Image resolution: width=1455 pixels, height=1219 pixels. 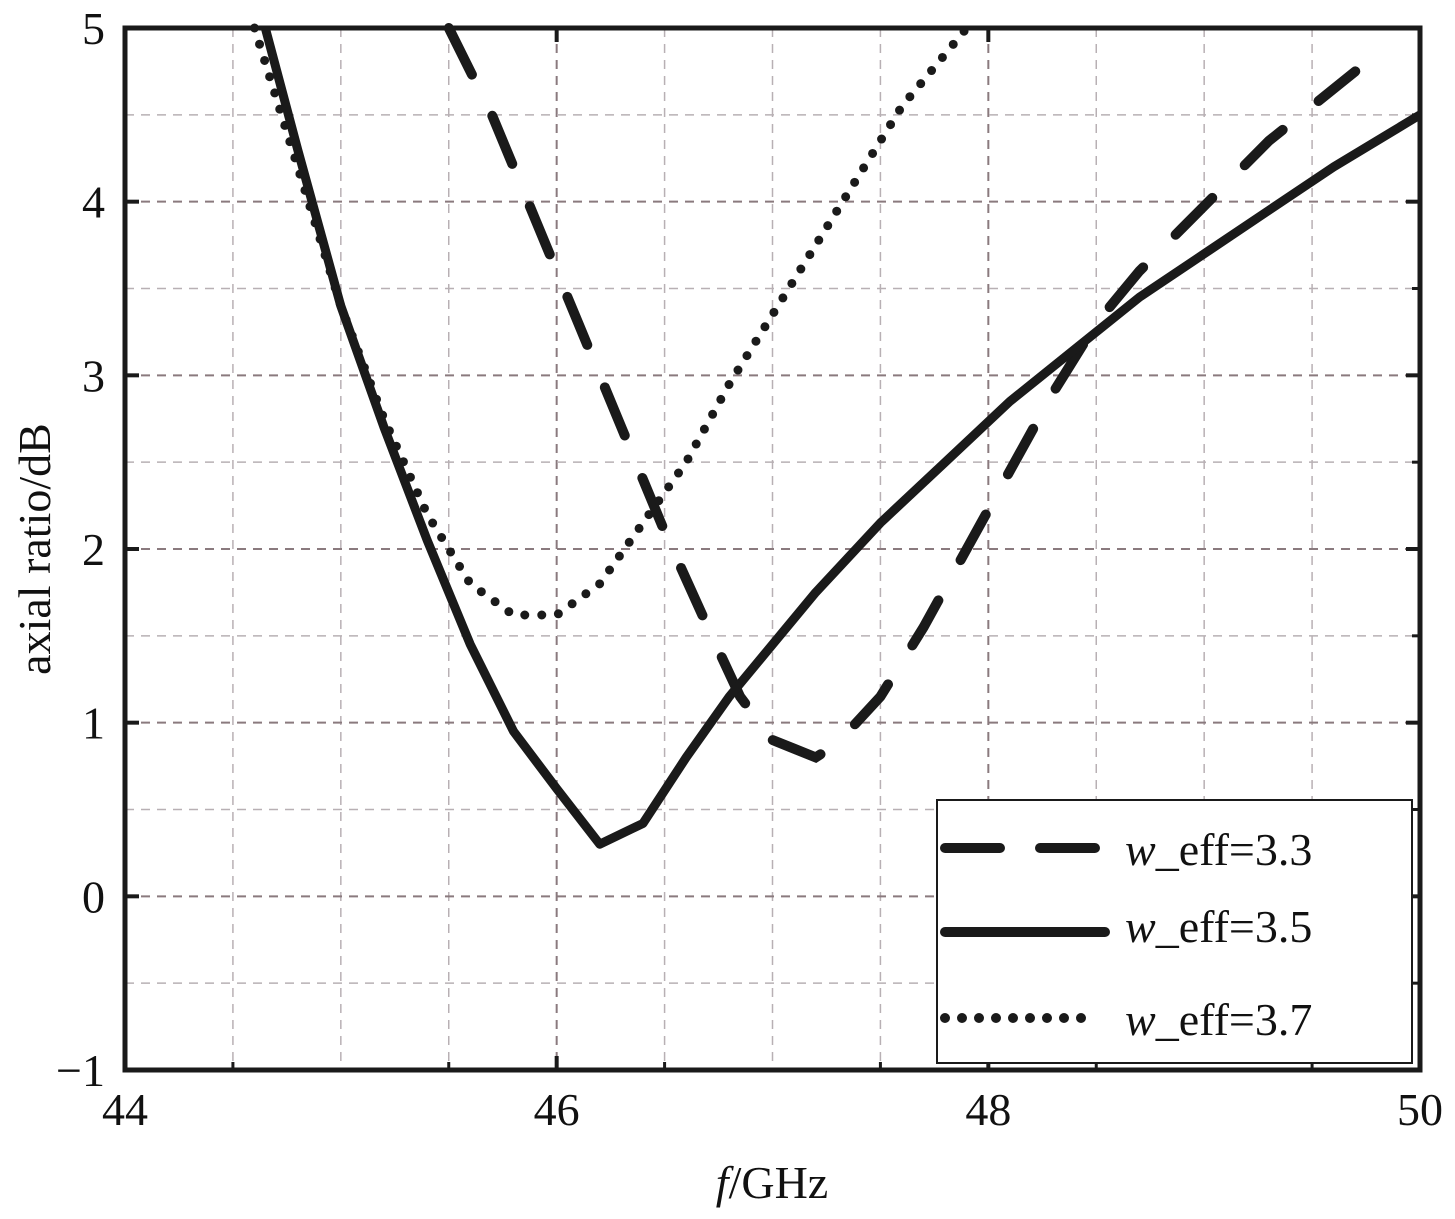 I want to click on x-tick-label: 46, so click(x=557, y=1109).